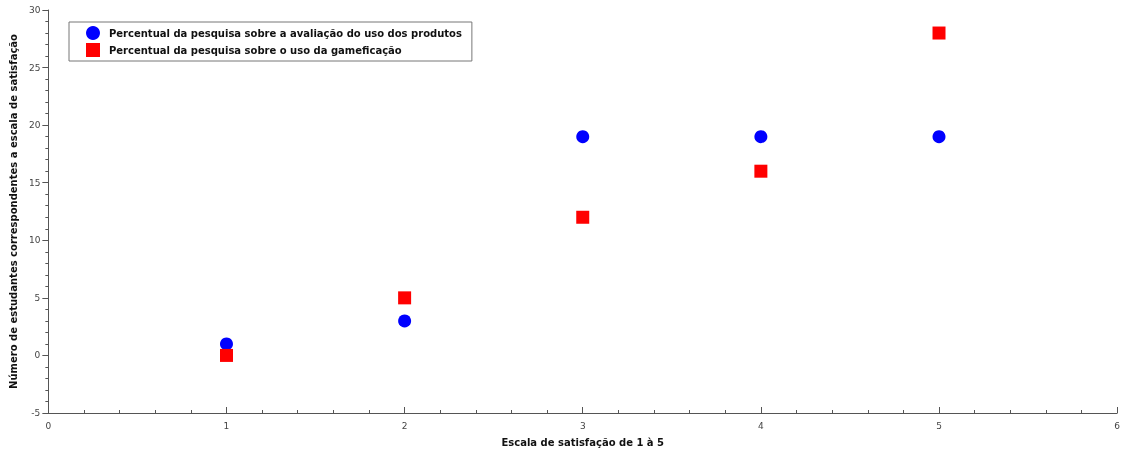 This screenshot has height=455, width=1123. Describe the element at coordinates (1117, 425) in the screenshot. I see `x-tick-label: 6` at that location.